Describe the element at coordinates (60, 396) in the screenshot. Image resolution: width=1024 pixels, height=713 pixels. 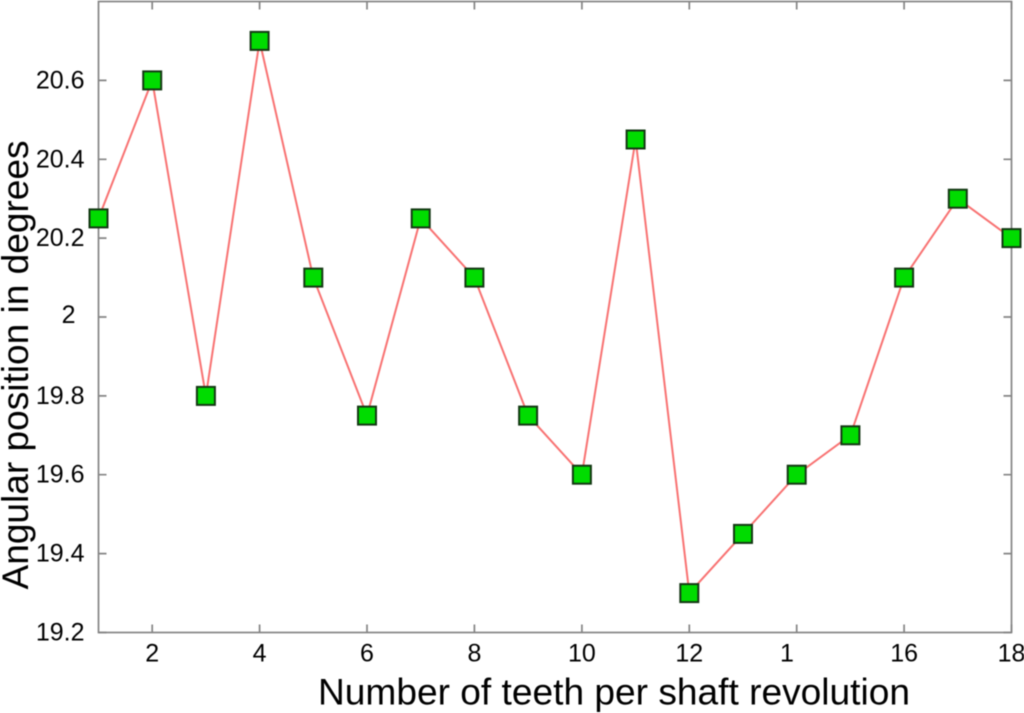
I see `svg-text: 19.8` at that location.